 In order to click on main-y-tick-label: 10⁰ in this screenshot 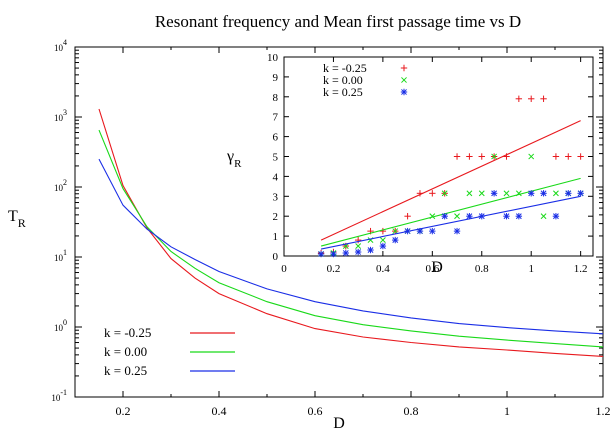, I will do `click(60, 325)`.